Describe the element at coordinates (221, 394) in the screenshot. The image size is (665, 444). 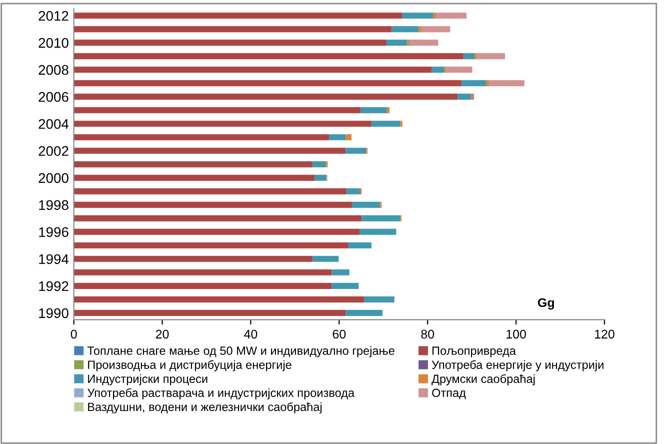
I see `legend-label: Употреба растварача и индустријских производа` at that location.